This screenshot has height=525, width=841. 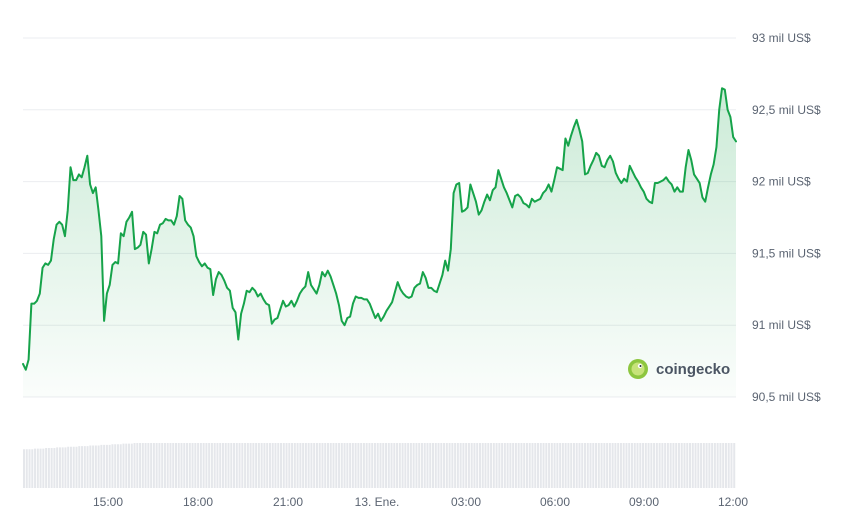 What do you see at coordinates (733, 502) in the screenshot?
I see `x-tick-label: 12:00` at bounding box center [733, 502].